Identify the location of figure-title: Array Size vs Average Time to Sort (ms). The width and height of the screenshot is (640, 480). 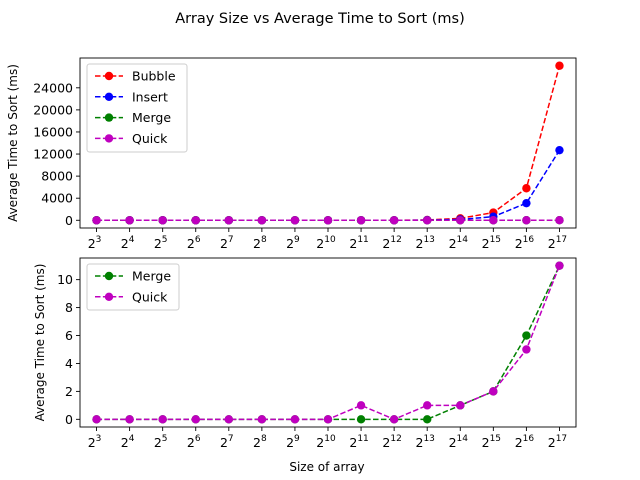
(320, 19).